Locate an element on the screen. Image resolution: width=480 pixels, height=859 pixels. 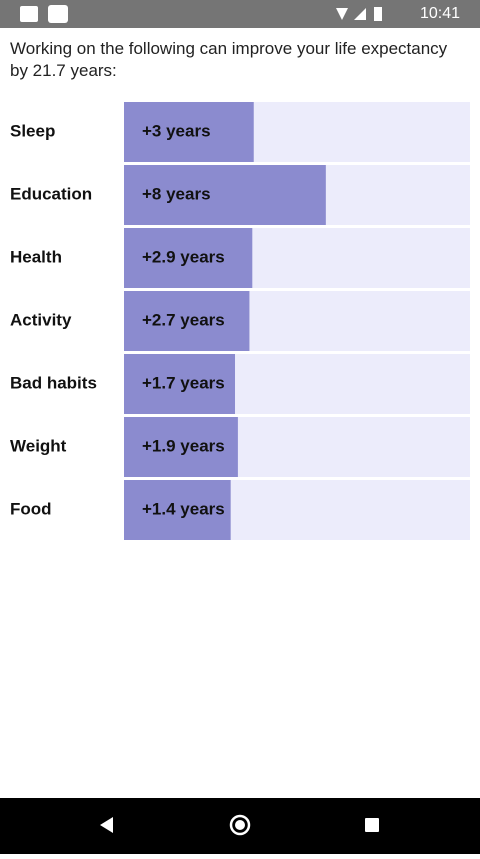
value-label: +1.4 years is located at coordinates (183, 508).